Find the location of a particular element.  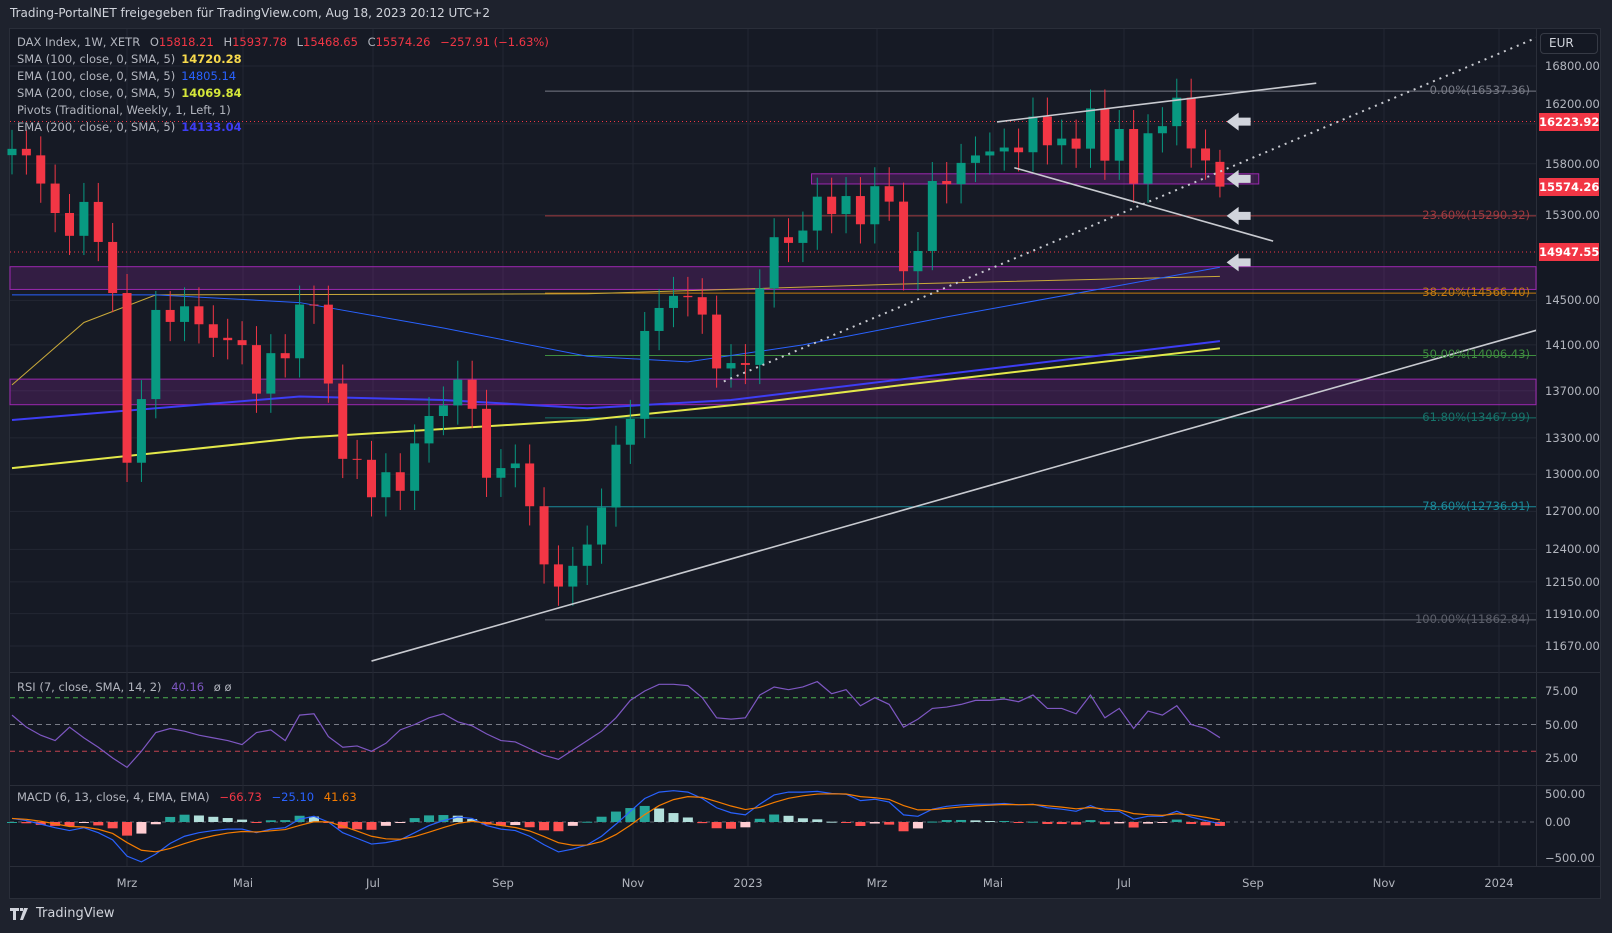

price-badge: 15574.26 is located at coordinates (1569, 186).